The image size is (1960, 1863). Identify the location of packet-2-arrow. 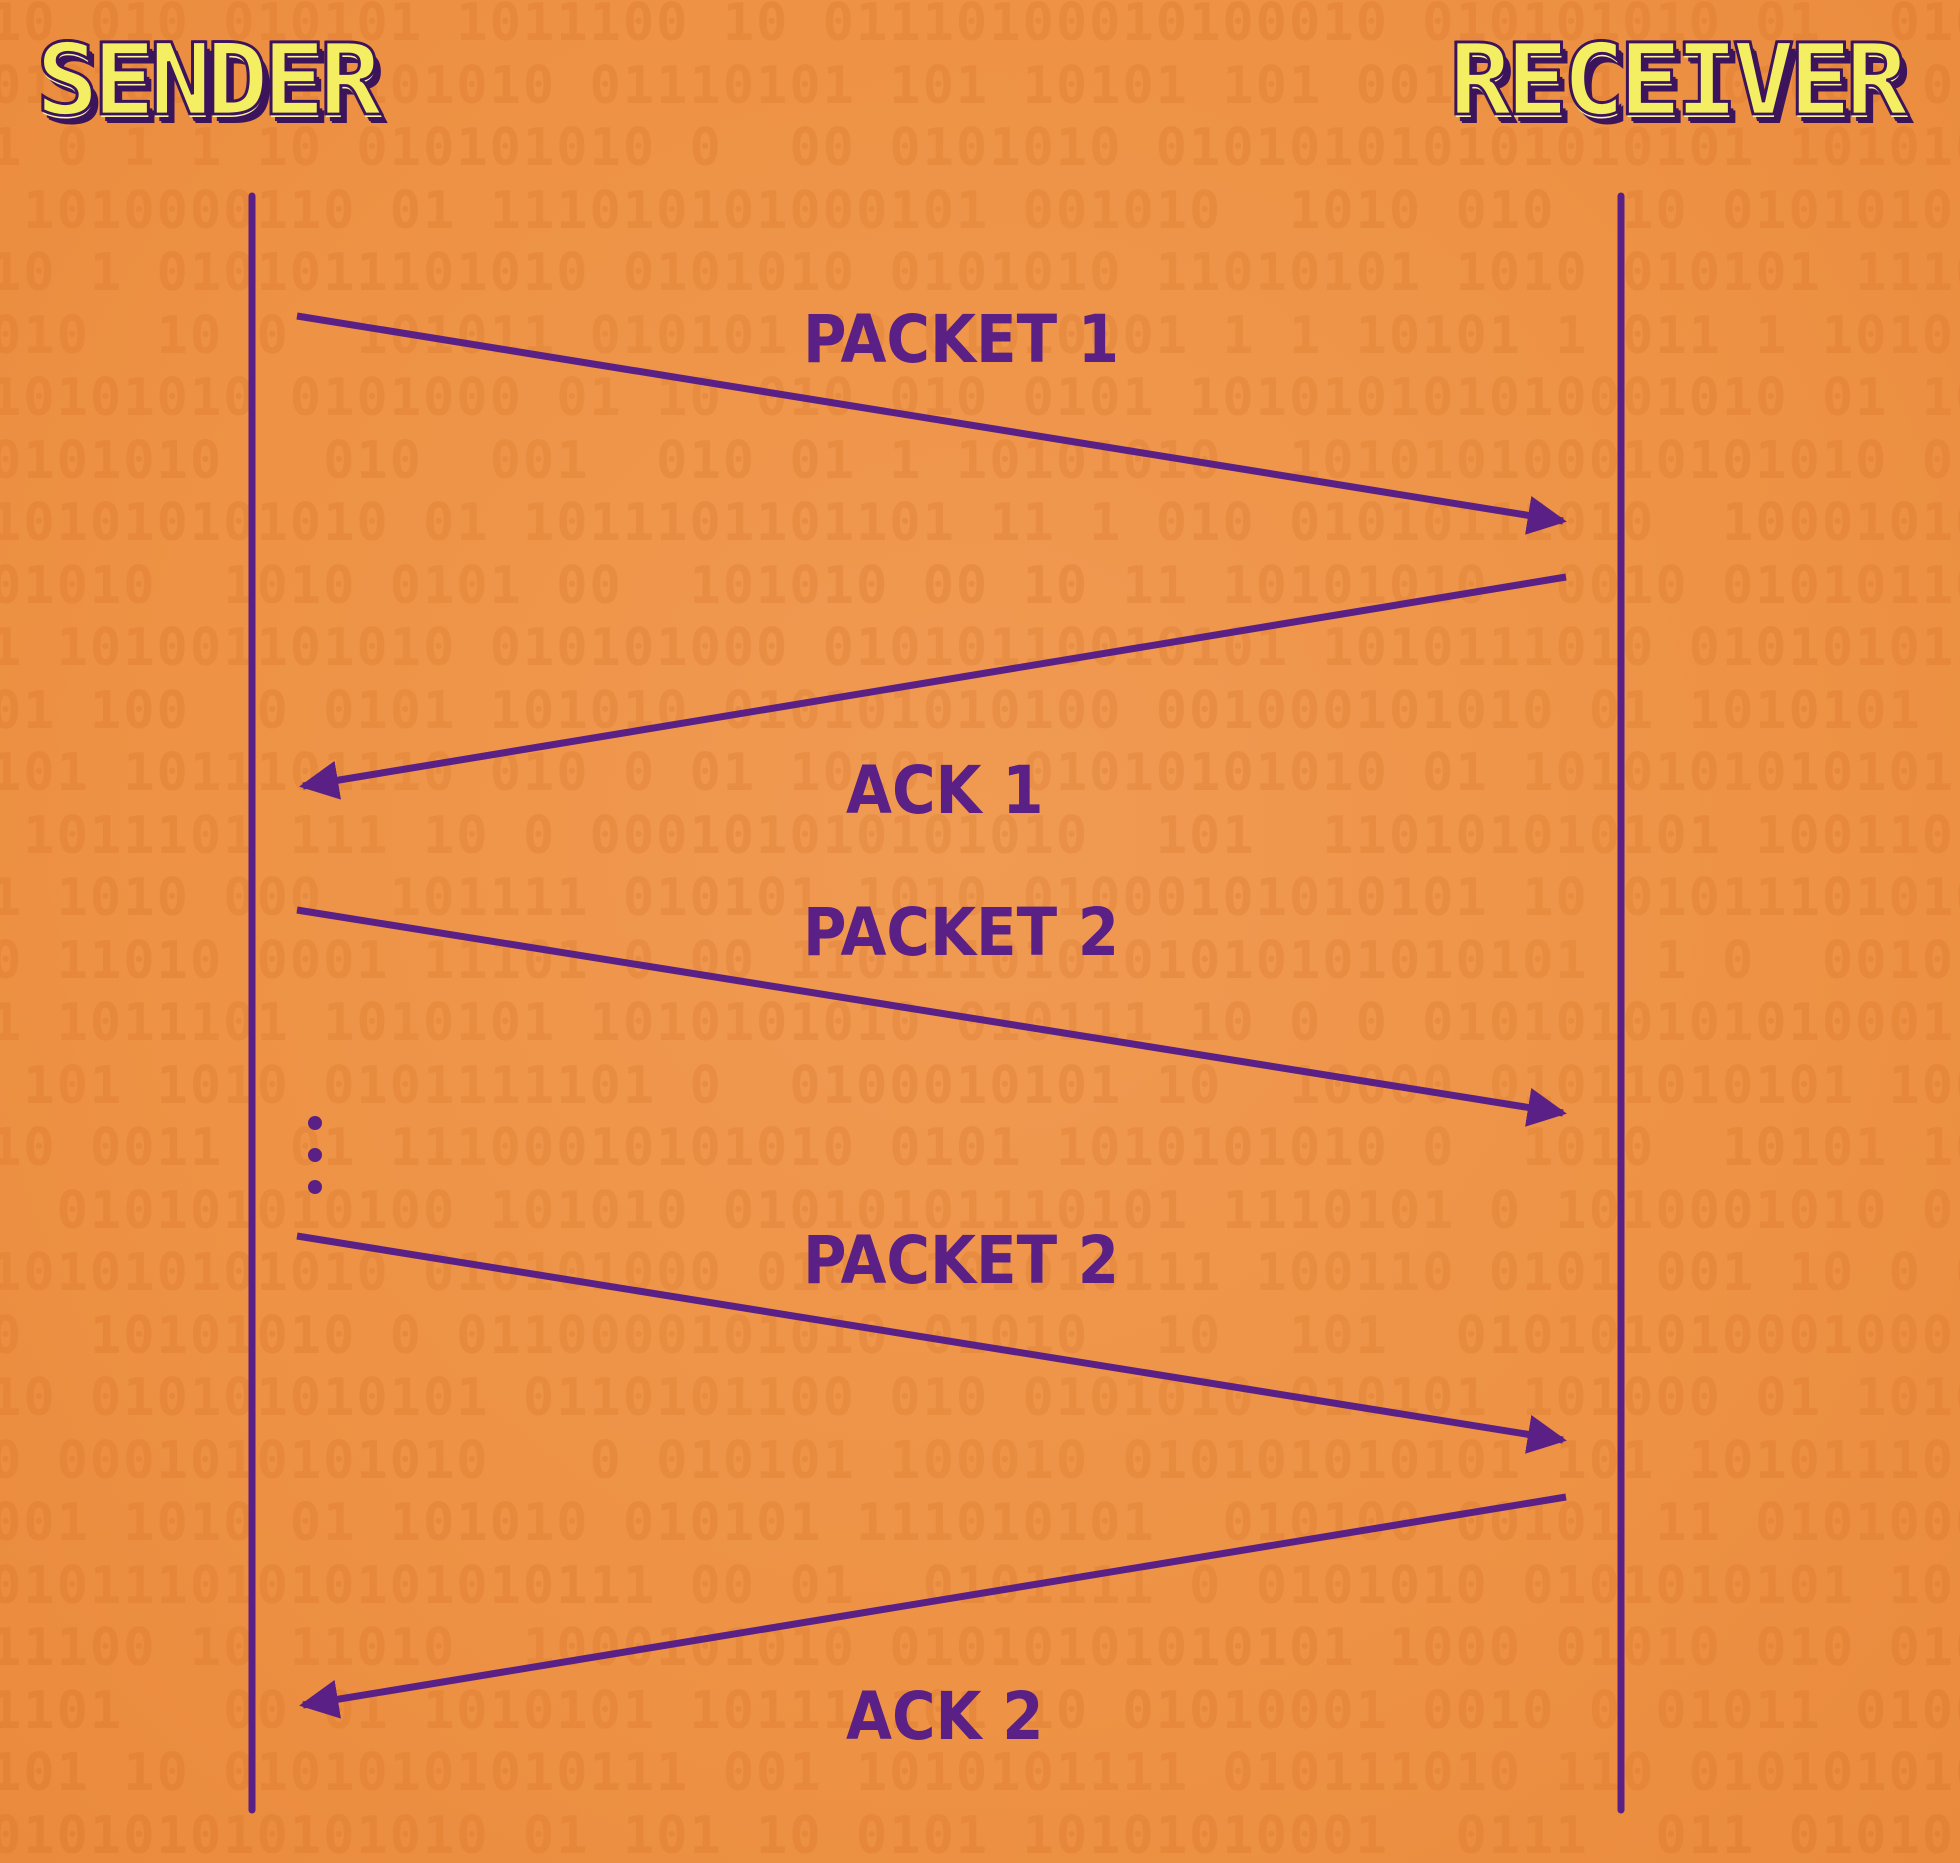
(931, 1016).